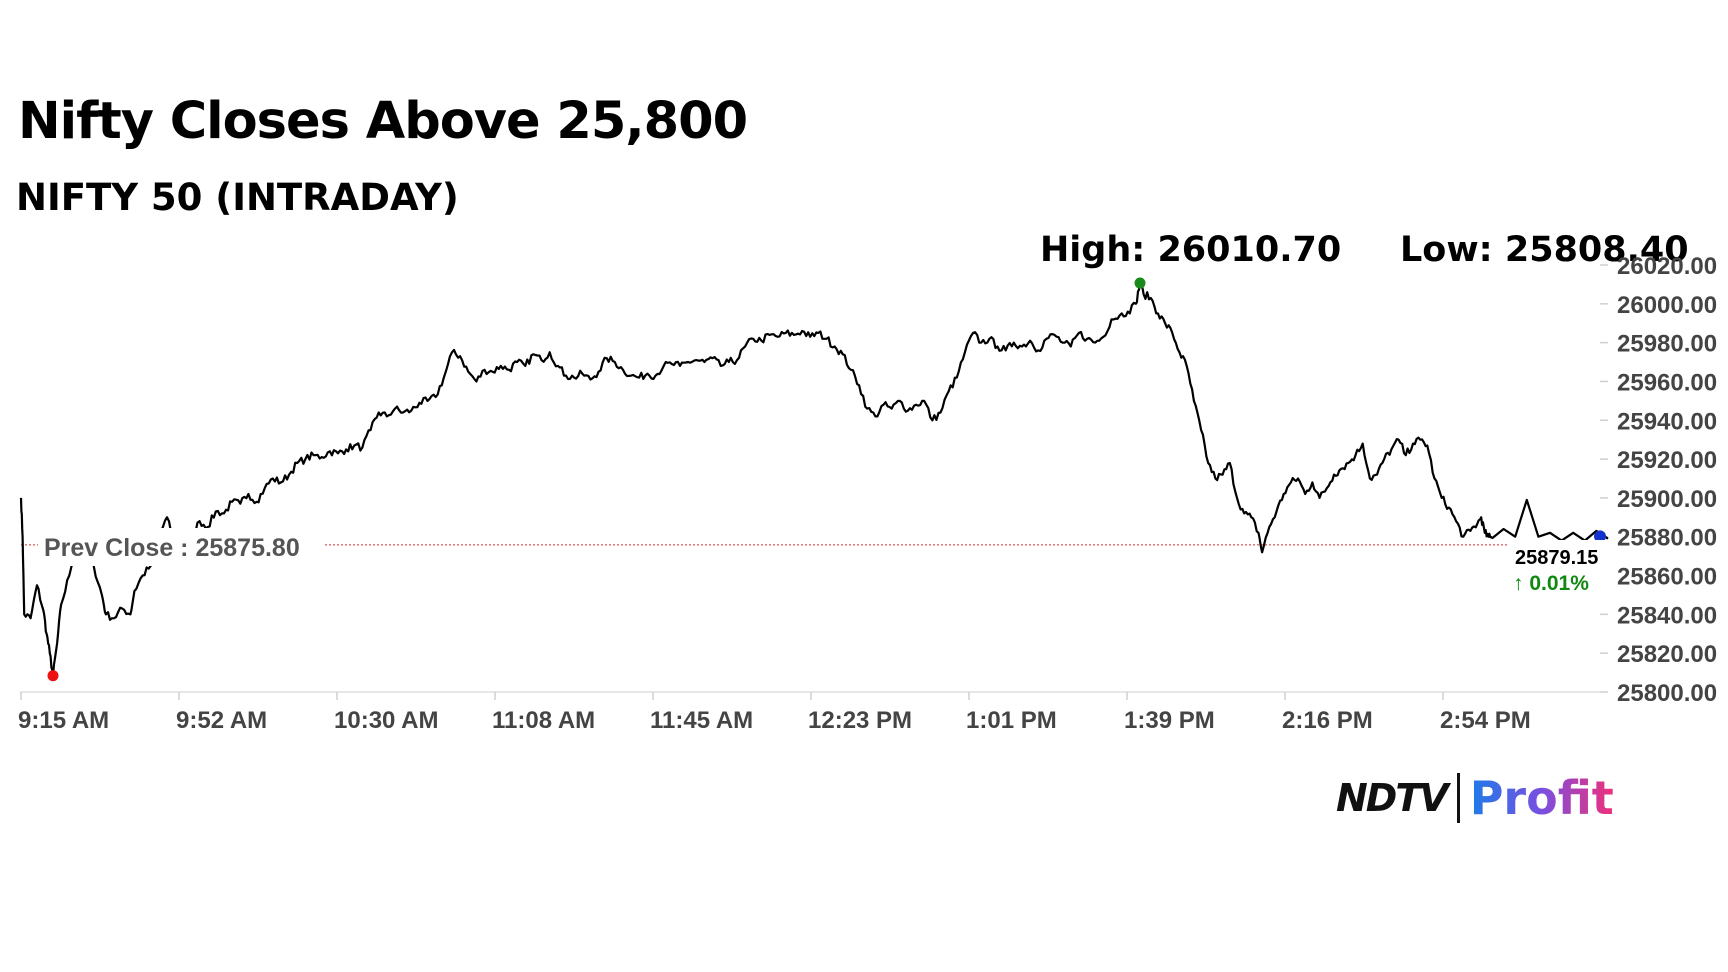 The height and width of the screenshot is (972, 1728). I want to click on last-value-bg, so click(1560, 567).